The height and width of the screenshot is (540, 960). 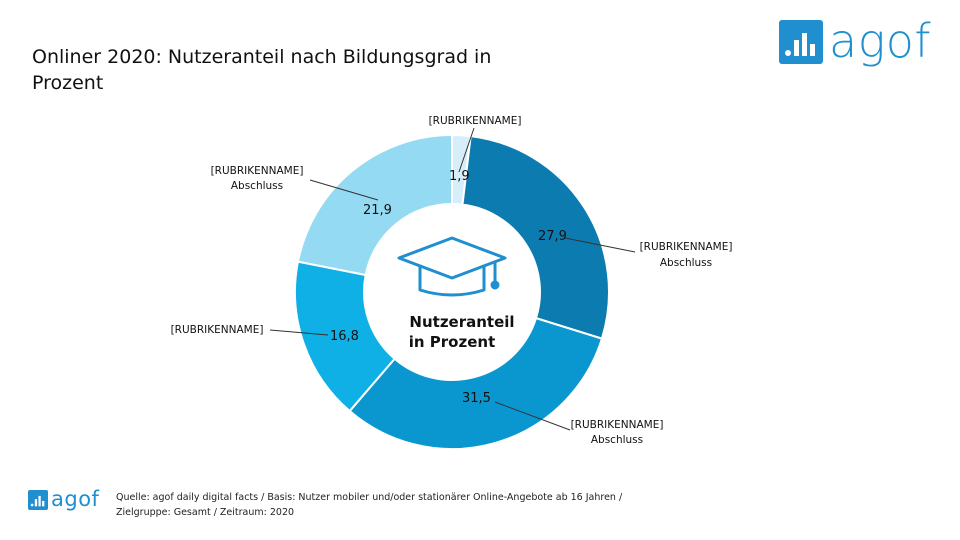 What do you see at coordinates (344, 336) in the screenshot?
I see `value-label: 16,8` at bounding box center [344, 336].